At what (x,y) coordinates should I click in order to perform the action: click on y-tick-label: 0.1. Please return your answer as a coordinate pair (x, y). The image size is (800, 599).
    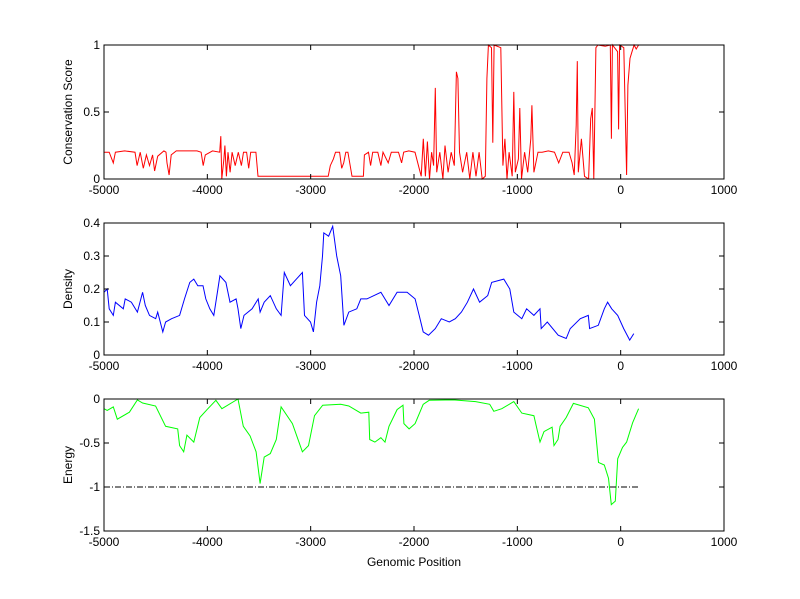
    Looking at the image, I should click on (91, 322).